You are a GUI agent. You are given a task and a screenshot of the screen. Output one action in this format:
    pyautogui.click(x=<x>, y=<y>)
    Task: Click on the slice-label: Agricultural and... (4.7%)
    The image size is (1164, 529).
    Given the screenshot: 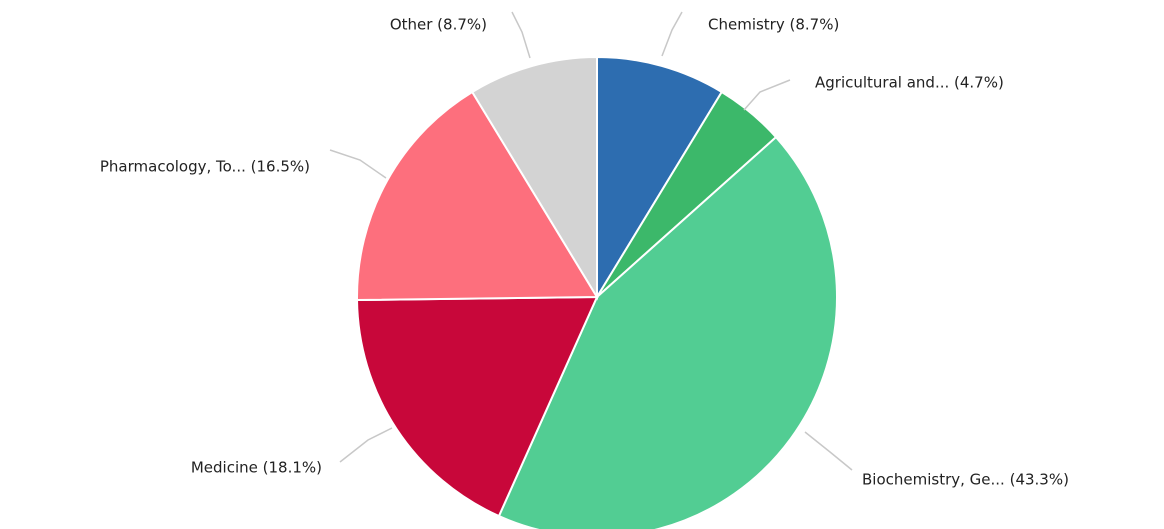 What is the action you would take?
    pyautogui.click(x=909, y=83)
    